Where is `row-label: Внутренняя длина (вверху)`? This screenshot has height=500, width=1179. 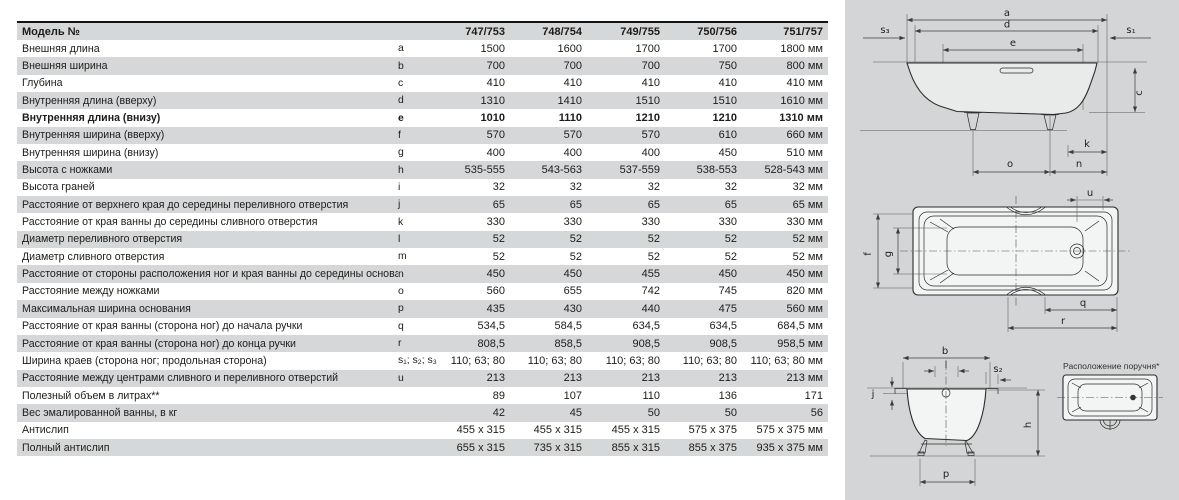 row-label: Внутренняя длина (вверху) is located at coordinates (89, 100).